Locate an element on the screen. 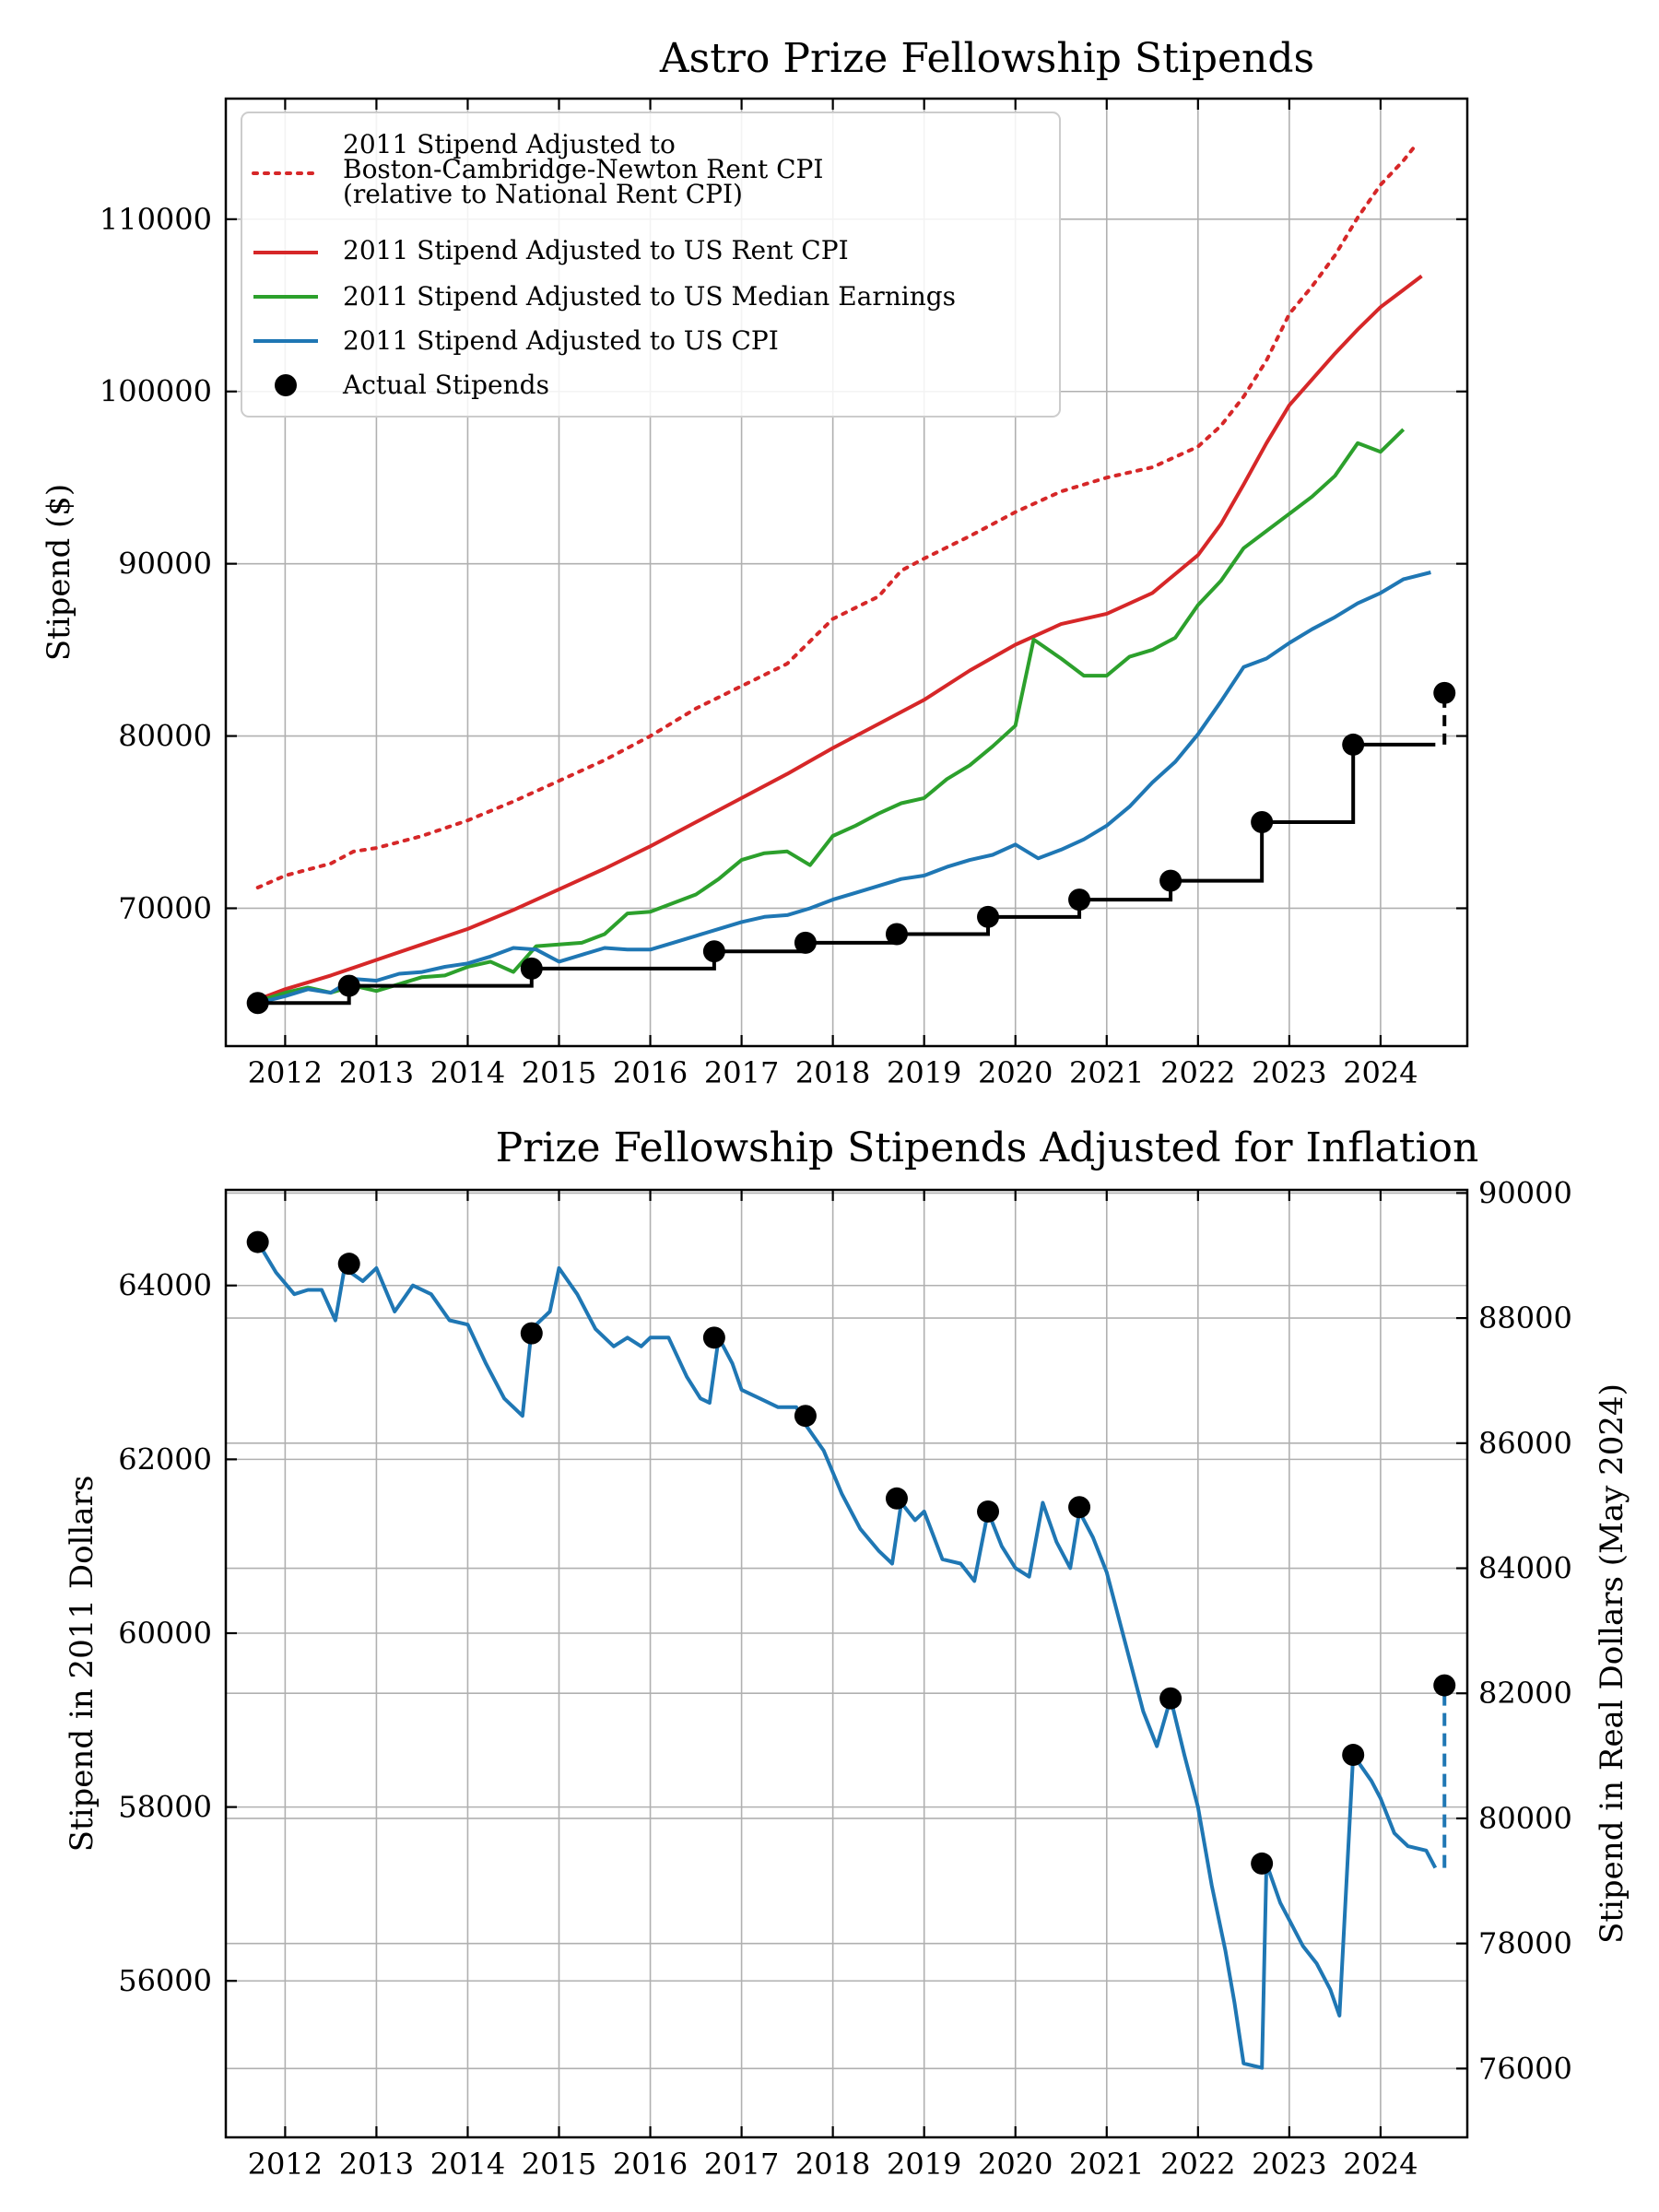  y-right-tick-label: 90000 is located at coordinates (1525, 1192).